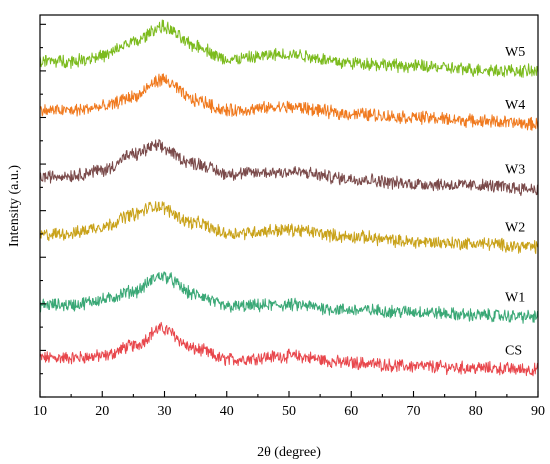  I want to click on x-tick-label: 70, so click(414, 411).